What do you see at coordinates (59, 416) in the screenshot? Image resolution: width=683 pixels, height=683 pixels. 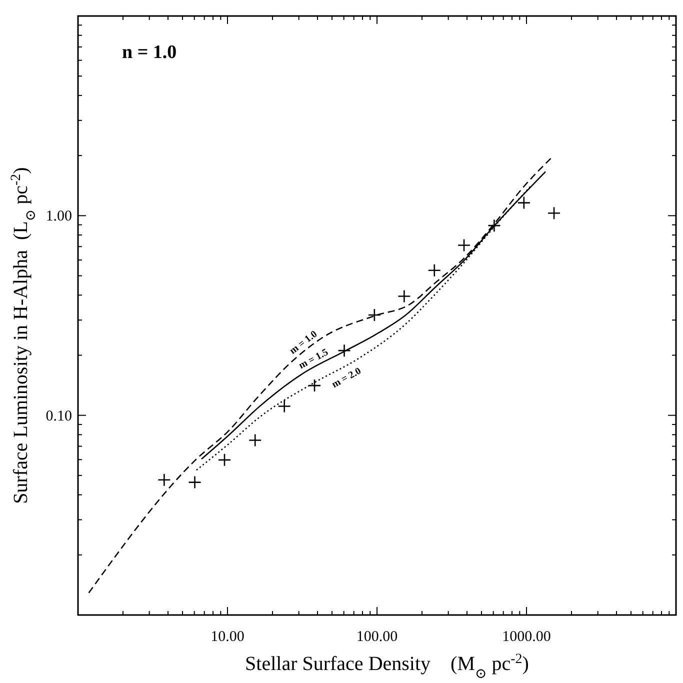 I see `y-tick-label: 0.10` at bounding box center [59, 416].